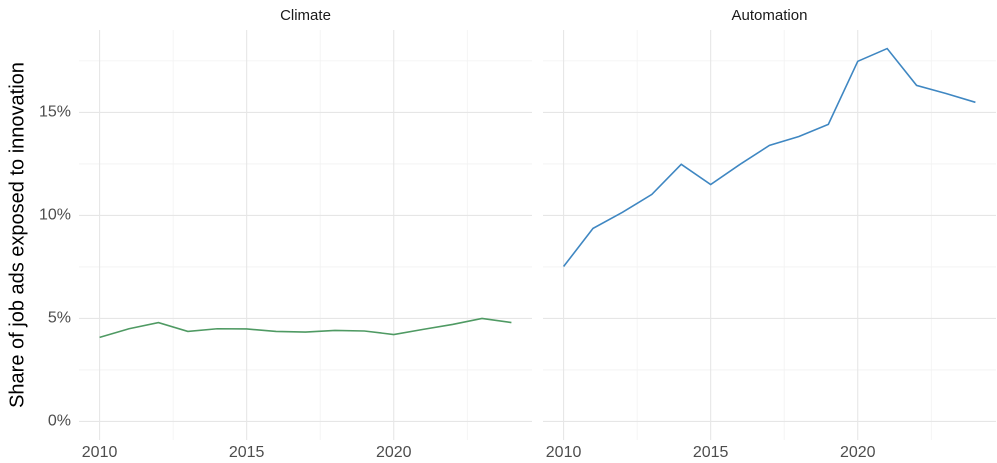 The width and height of the screenshot is (997, 463). What do you see at coordinates (55, 215) in the screenshot?
I see `y-tick-label: 10%` at bounding box center [55, 215].